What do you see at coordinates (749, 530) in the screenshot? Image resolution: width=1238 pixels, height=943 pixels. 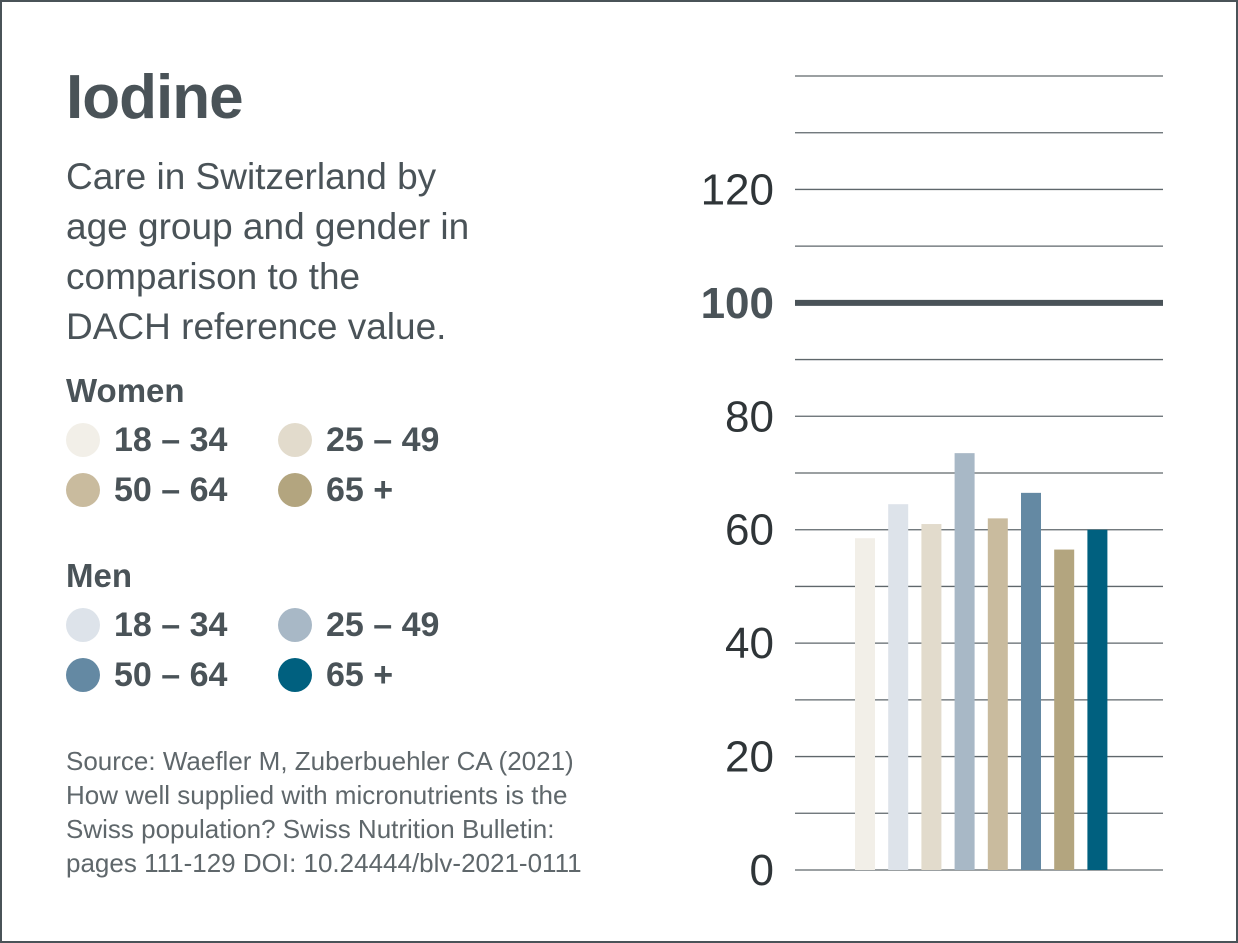 I see `y-tick-label: 60` at bounding box center [749, 530].